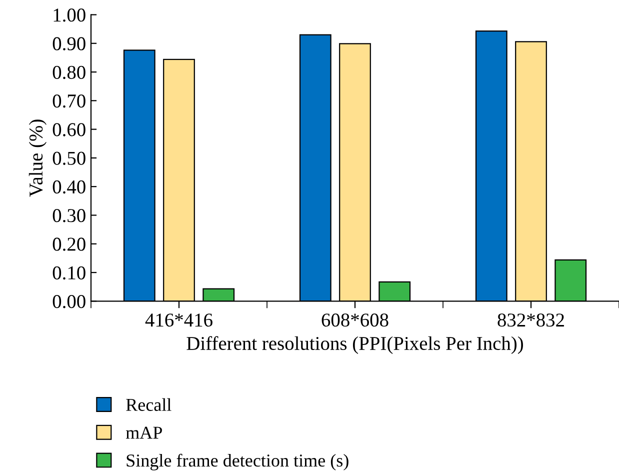 This screenshot has width=619, height=475. What do you see at coordinates (69, 273) in the screenshot?
I see `y-tick-label: 0.10` at bounding box center [69, 273].